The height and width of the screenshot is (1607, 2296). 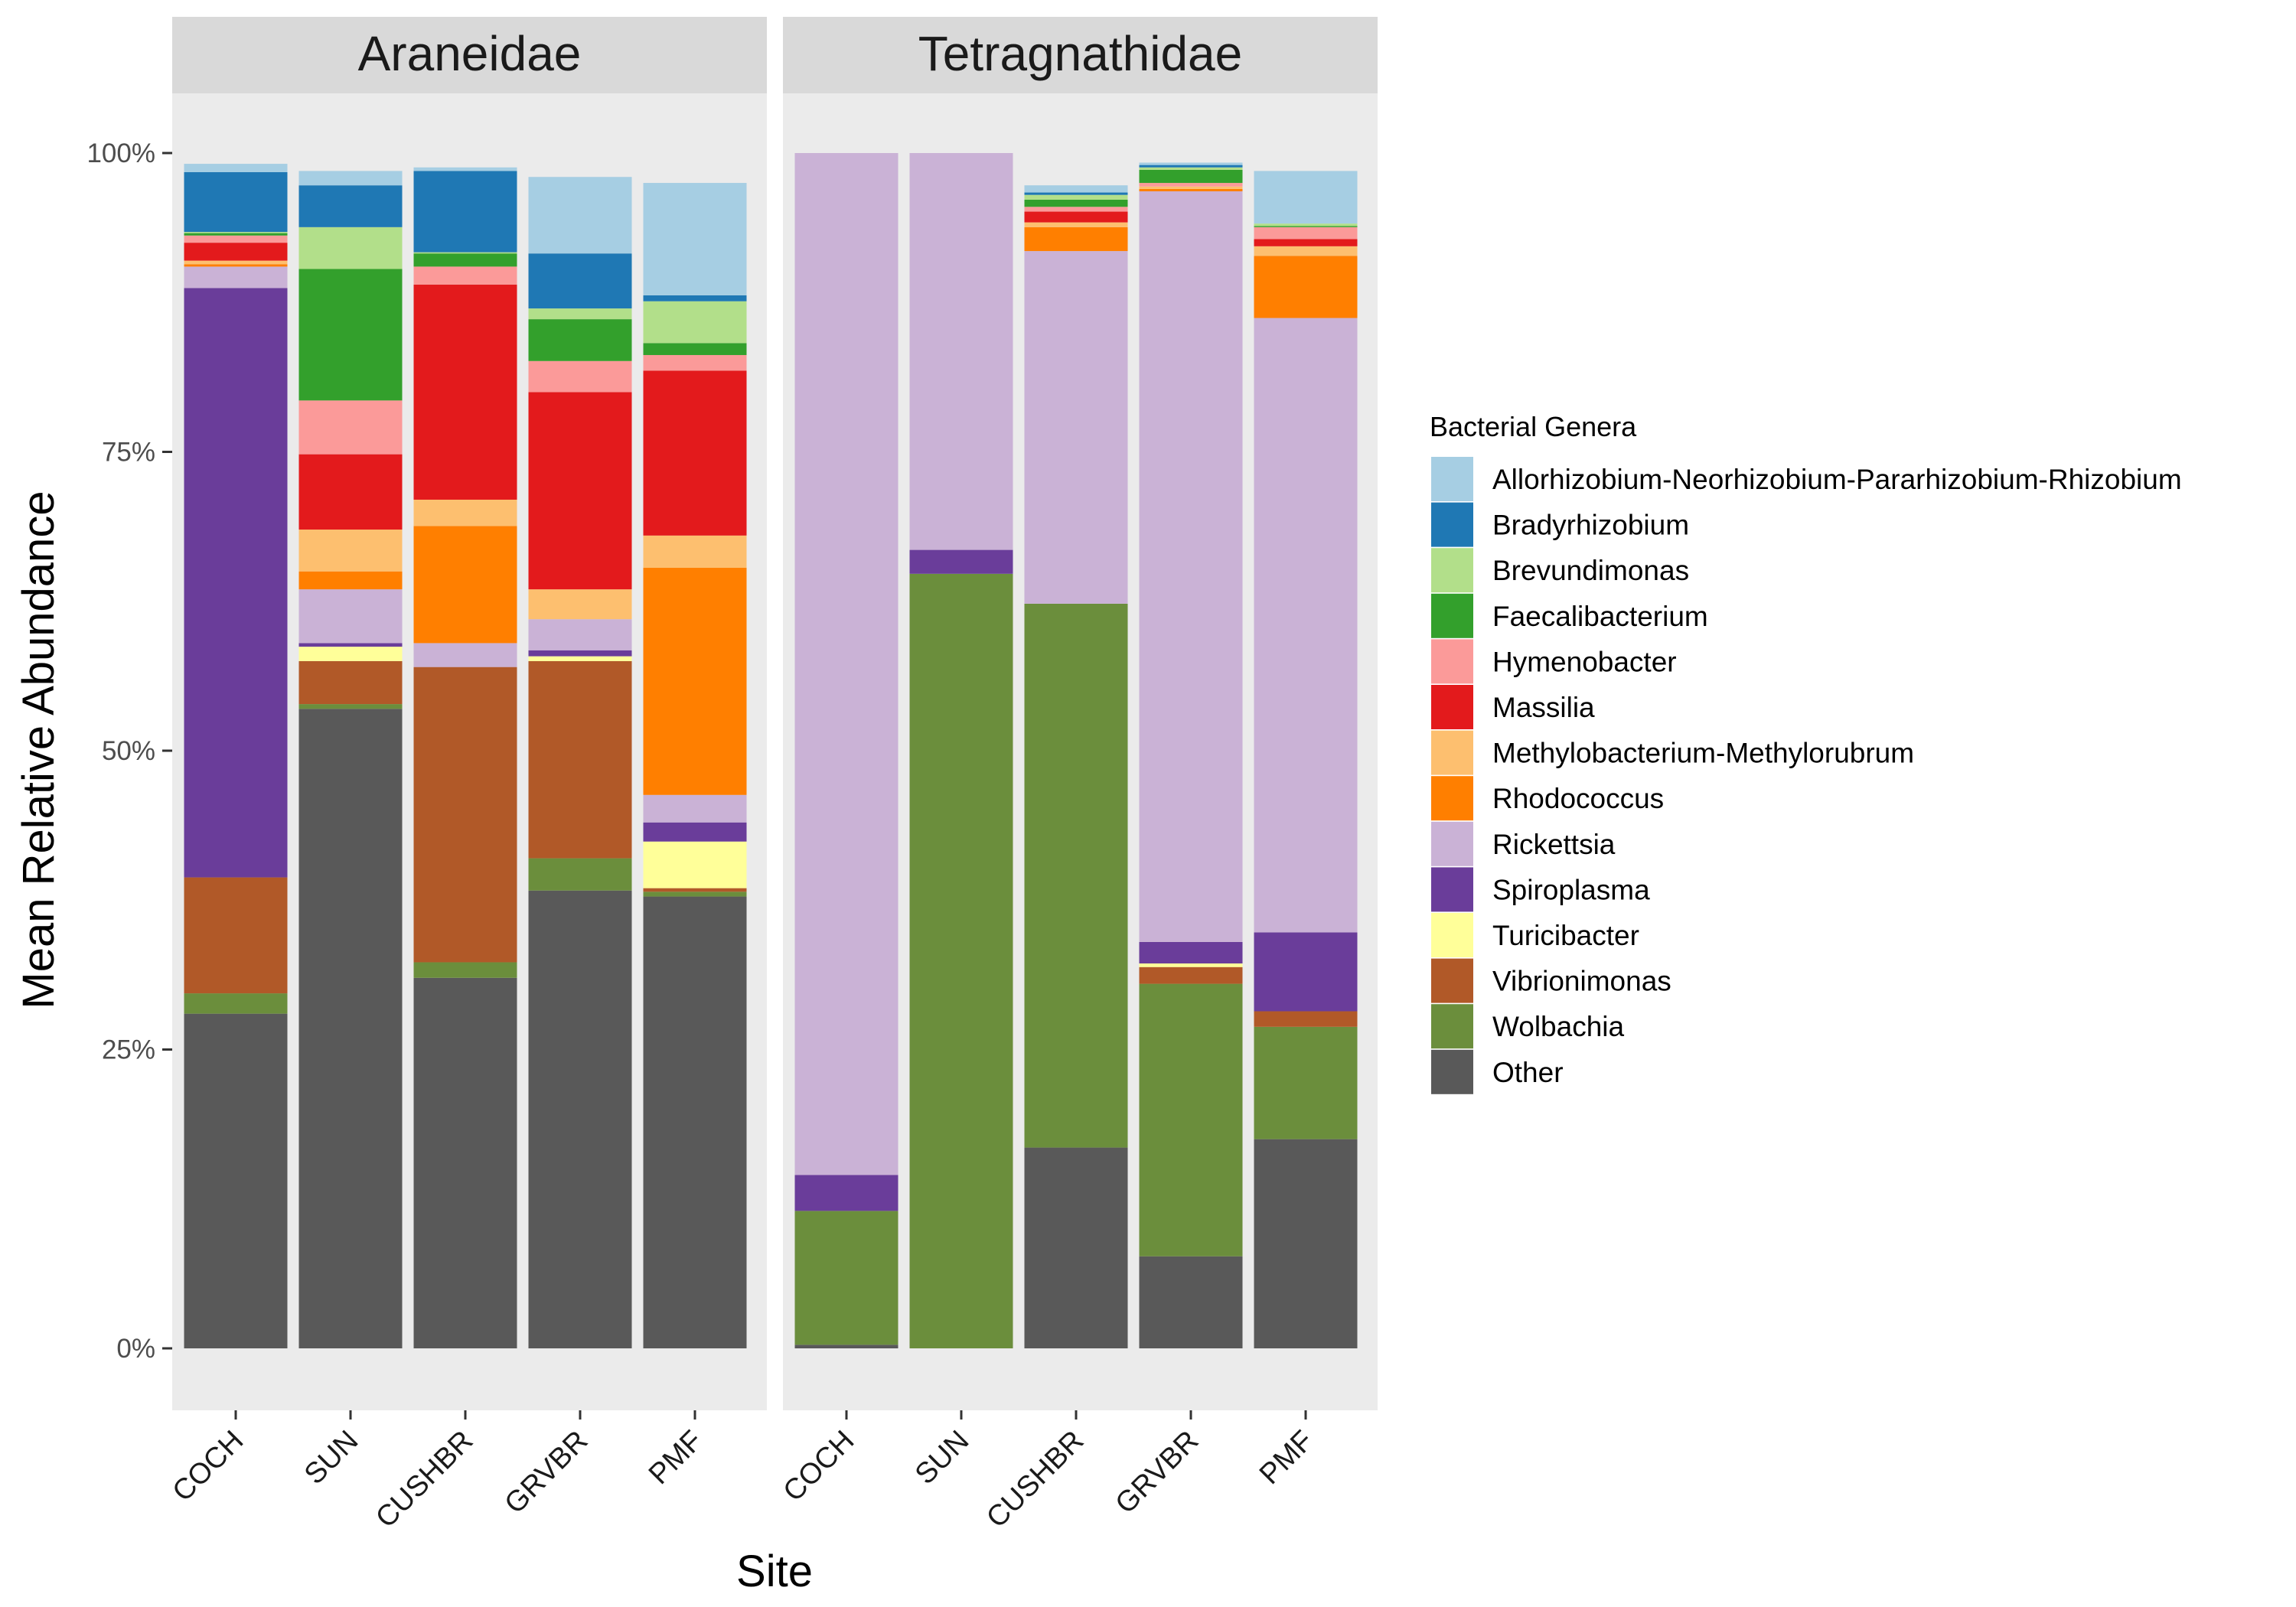 What do you see at coordinates (1558, 1026) in the screenshot?
I see `legend-label: Wolbachia` at bounding box center [1558, 1026].